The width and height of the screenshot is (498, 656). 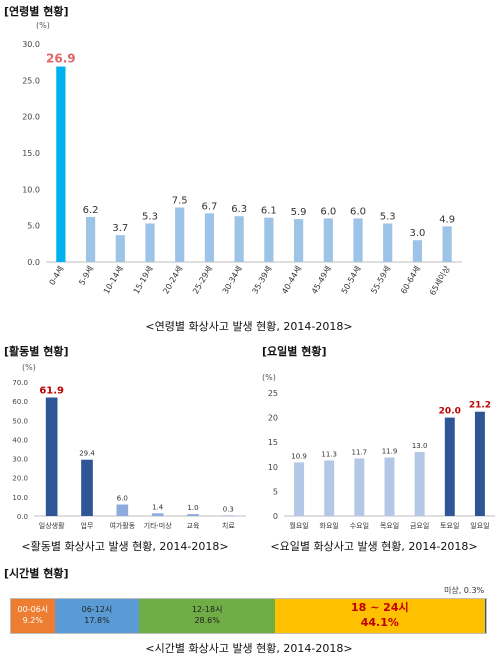 What do you see at coordinates (33, 226) in the screenshot?
I see `age-ytick: 5.0` at bounding box center [33, 226].